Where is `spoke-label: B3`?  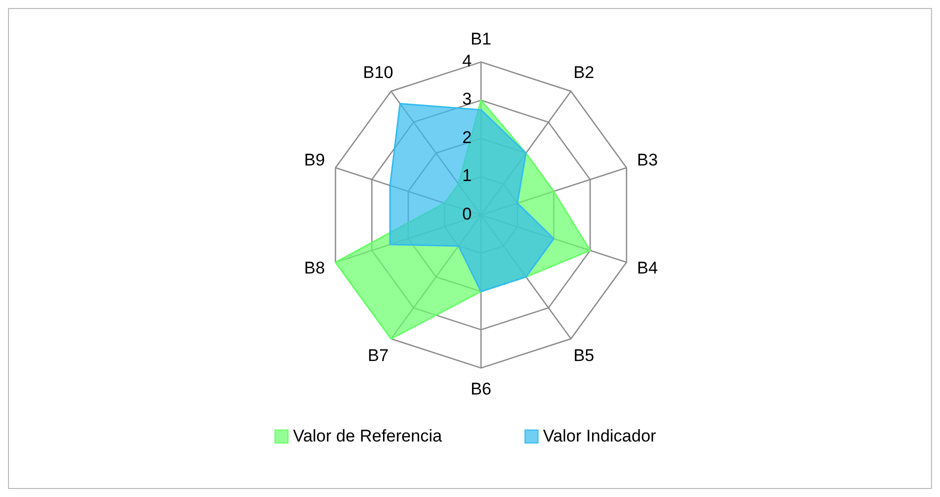
spoke-label: B3 is located at coordinates (647, 160).